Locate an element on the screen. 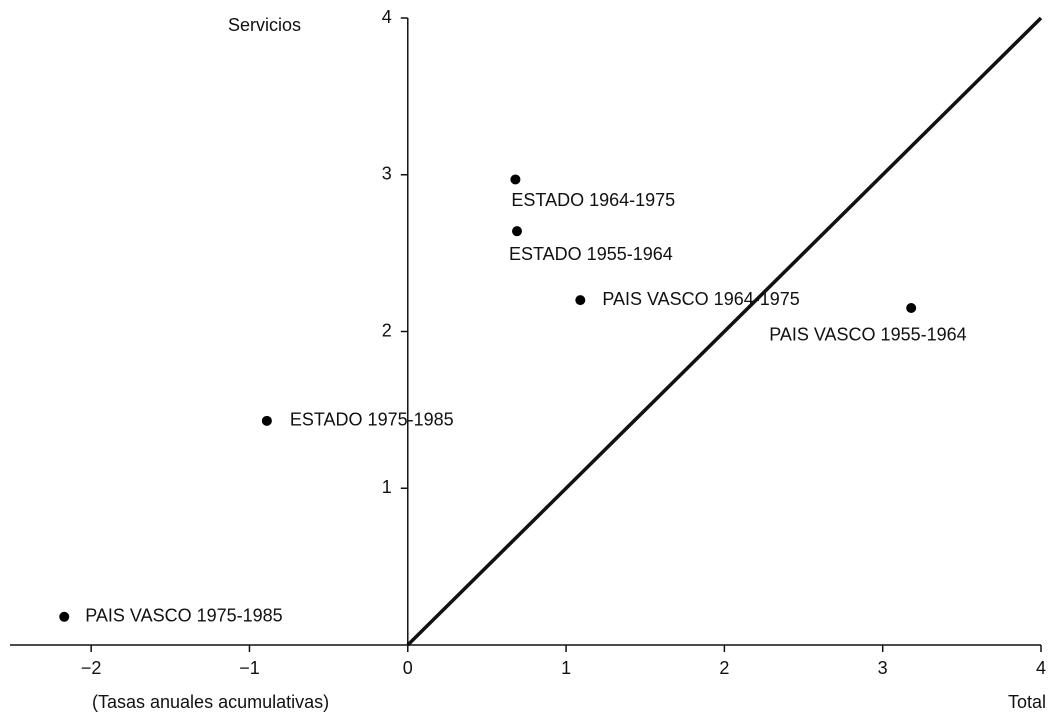  y-tick-label: 3 is located at coordinates (387, 174).